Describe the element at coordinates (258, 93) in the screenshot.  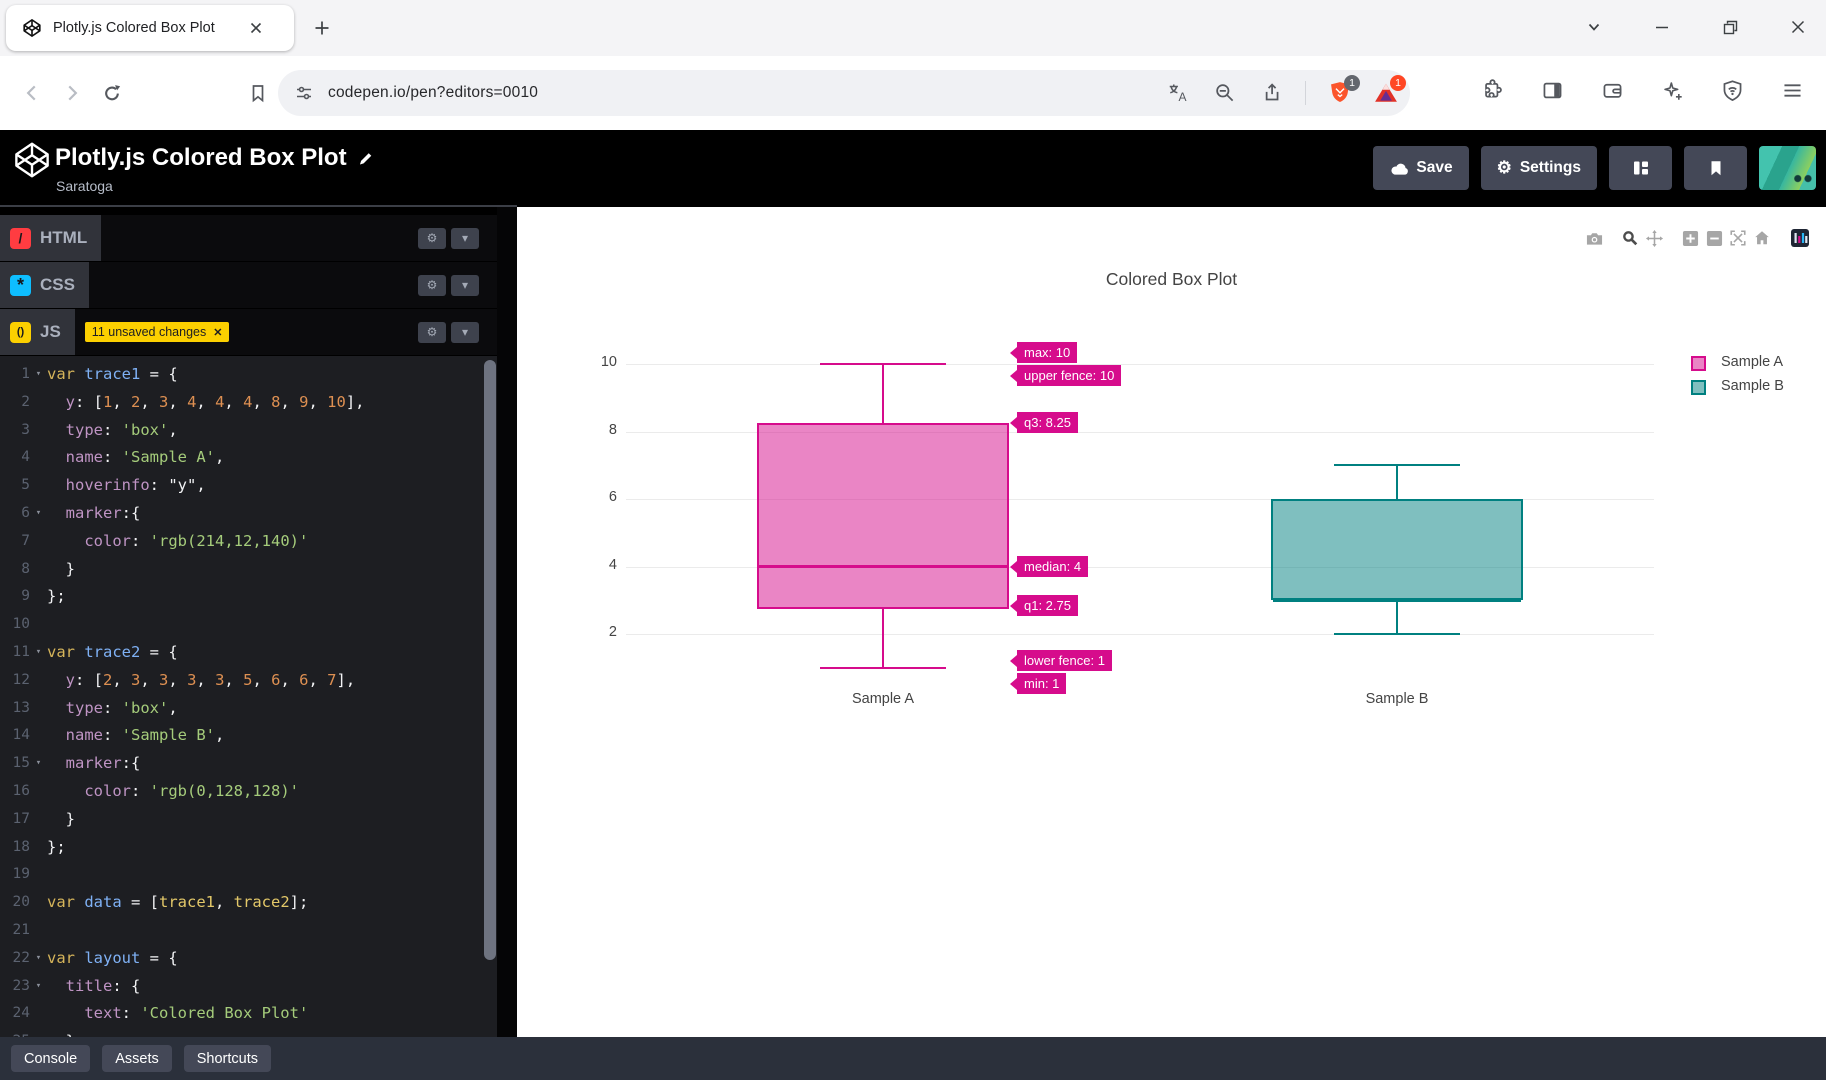
I see `bookmark-icon` at that location.